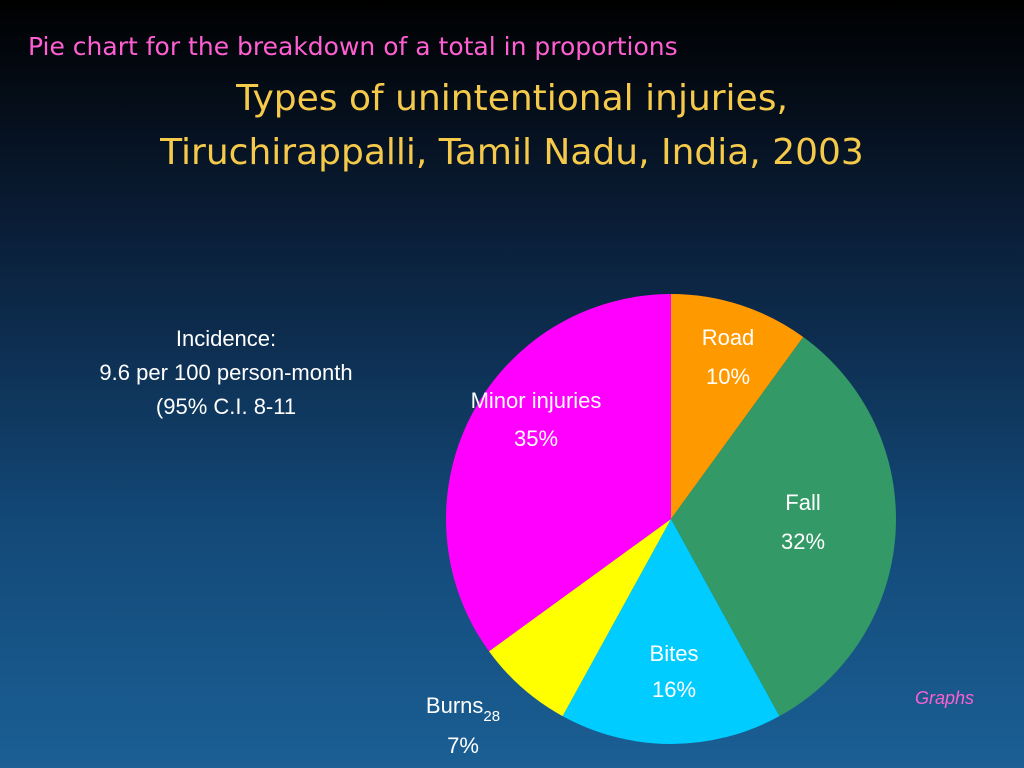 Image resolution: width=1024 pixels, height=768 pixels. What do you see at coordinates (226, 338) in the screenshot?
I see `incidence-label: Incidence:` at bounding box center [226, 338].